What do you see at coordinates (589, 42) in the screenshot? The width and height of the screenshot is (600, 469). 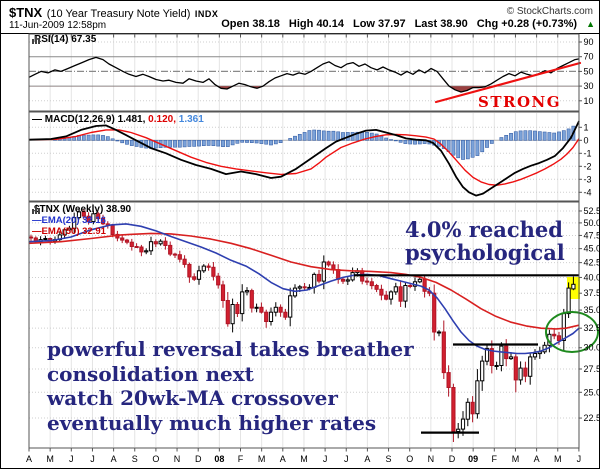 I see `y-axis-label: 90` at bounding box center [589, 42].